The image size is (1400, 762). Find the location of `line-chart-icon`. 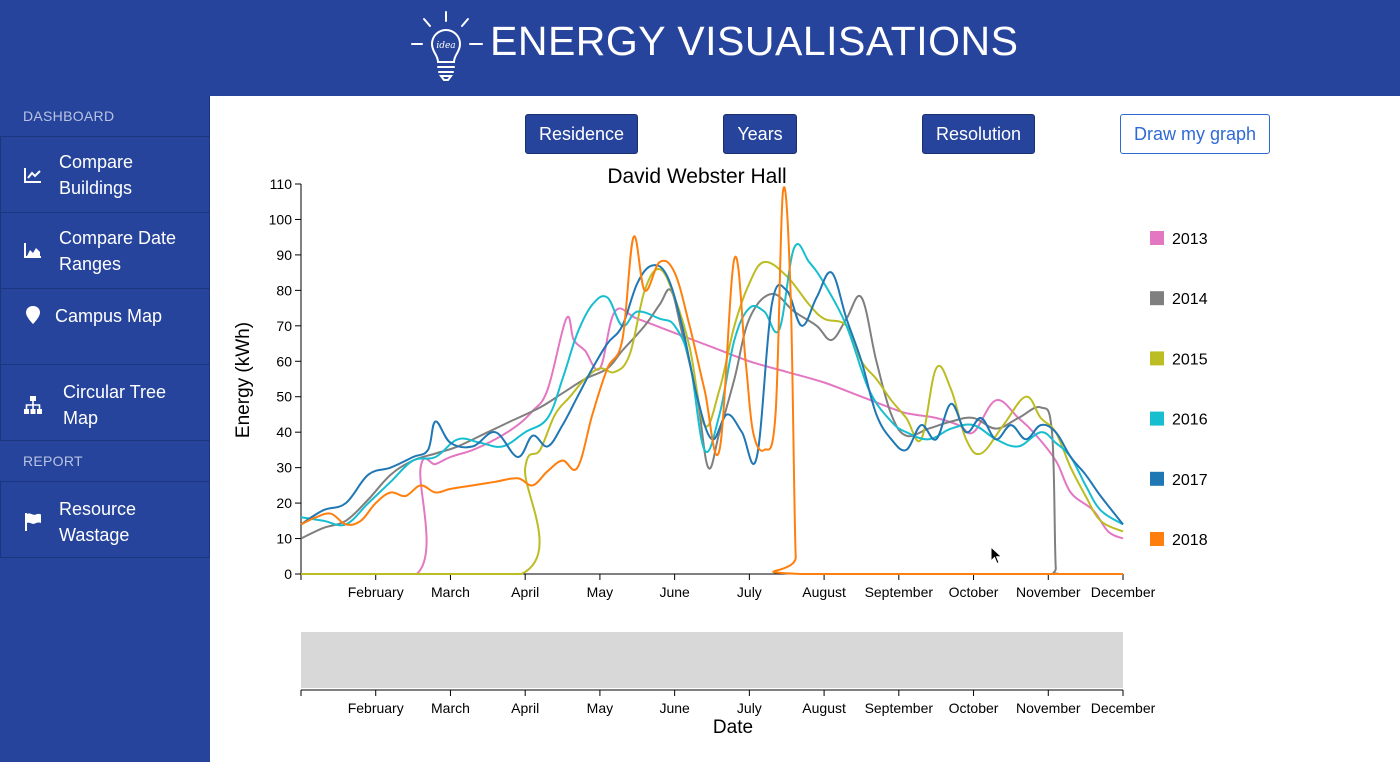

line-chart-icon is located at coordinates (32, 175).